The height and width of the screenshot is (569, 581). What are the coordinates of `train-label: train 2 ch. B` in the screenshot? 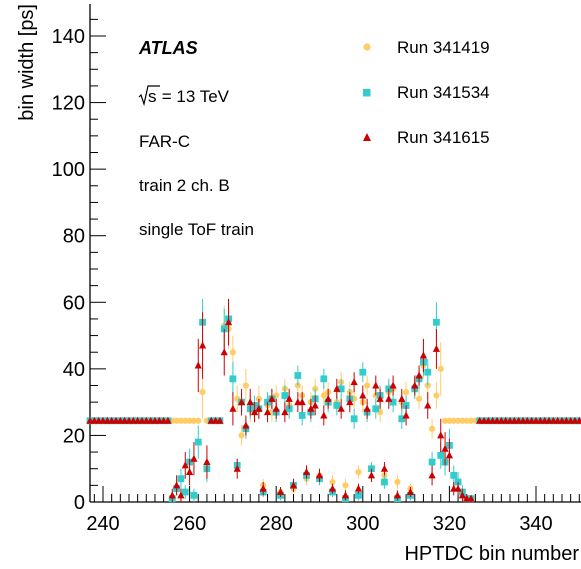 It's located at (184, 185).